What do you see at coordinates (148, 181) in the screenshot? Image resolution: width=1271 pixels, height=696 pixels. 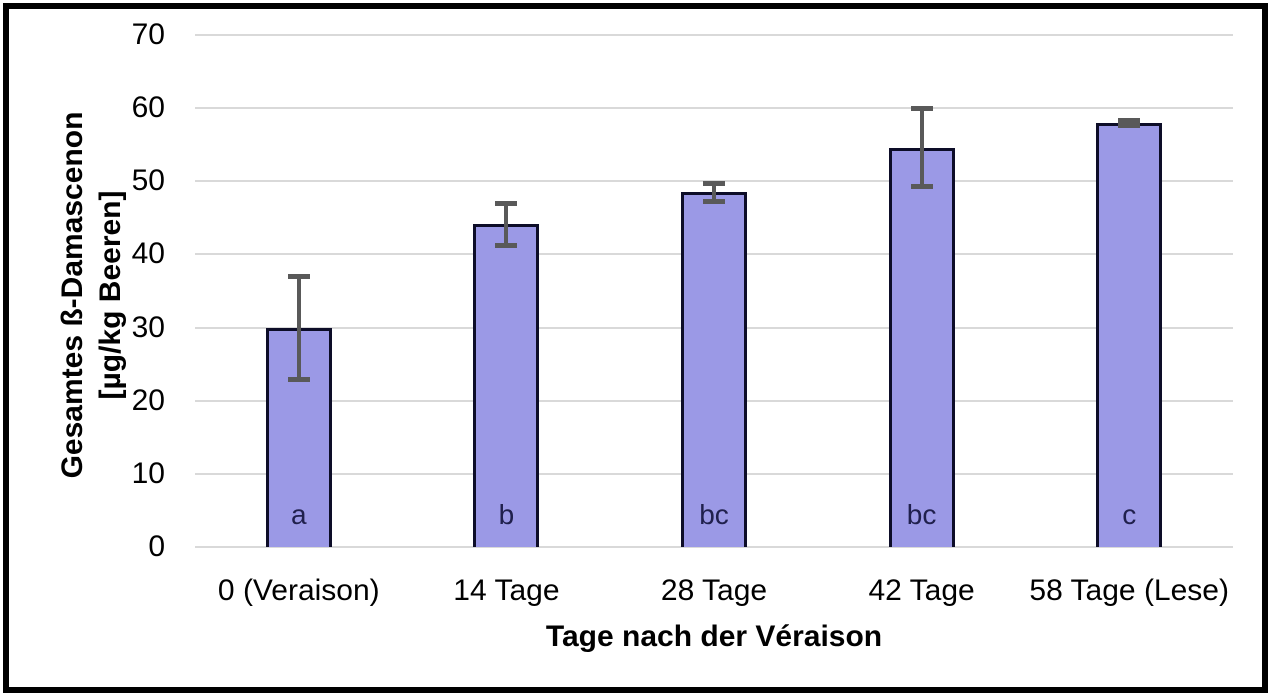 I see `y-tick-label: 50` at bounding box center [148, 181].